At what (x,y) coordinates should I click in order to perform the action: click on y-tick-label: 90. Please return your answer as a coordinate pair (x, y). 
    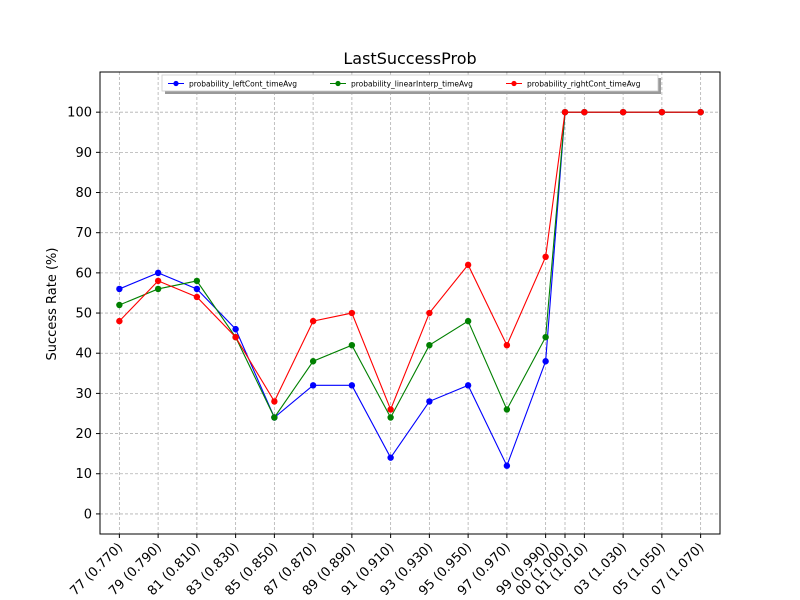
    Looking at the image, I should click on (83, 153).